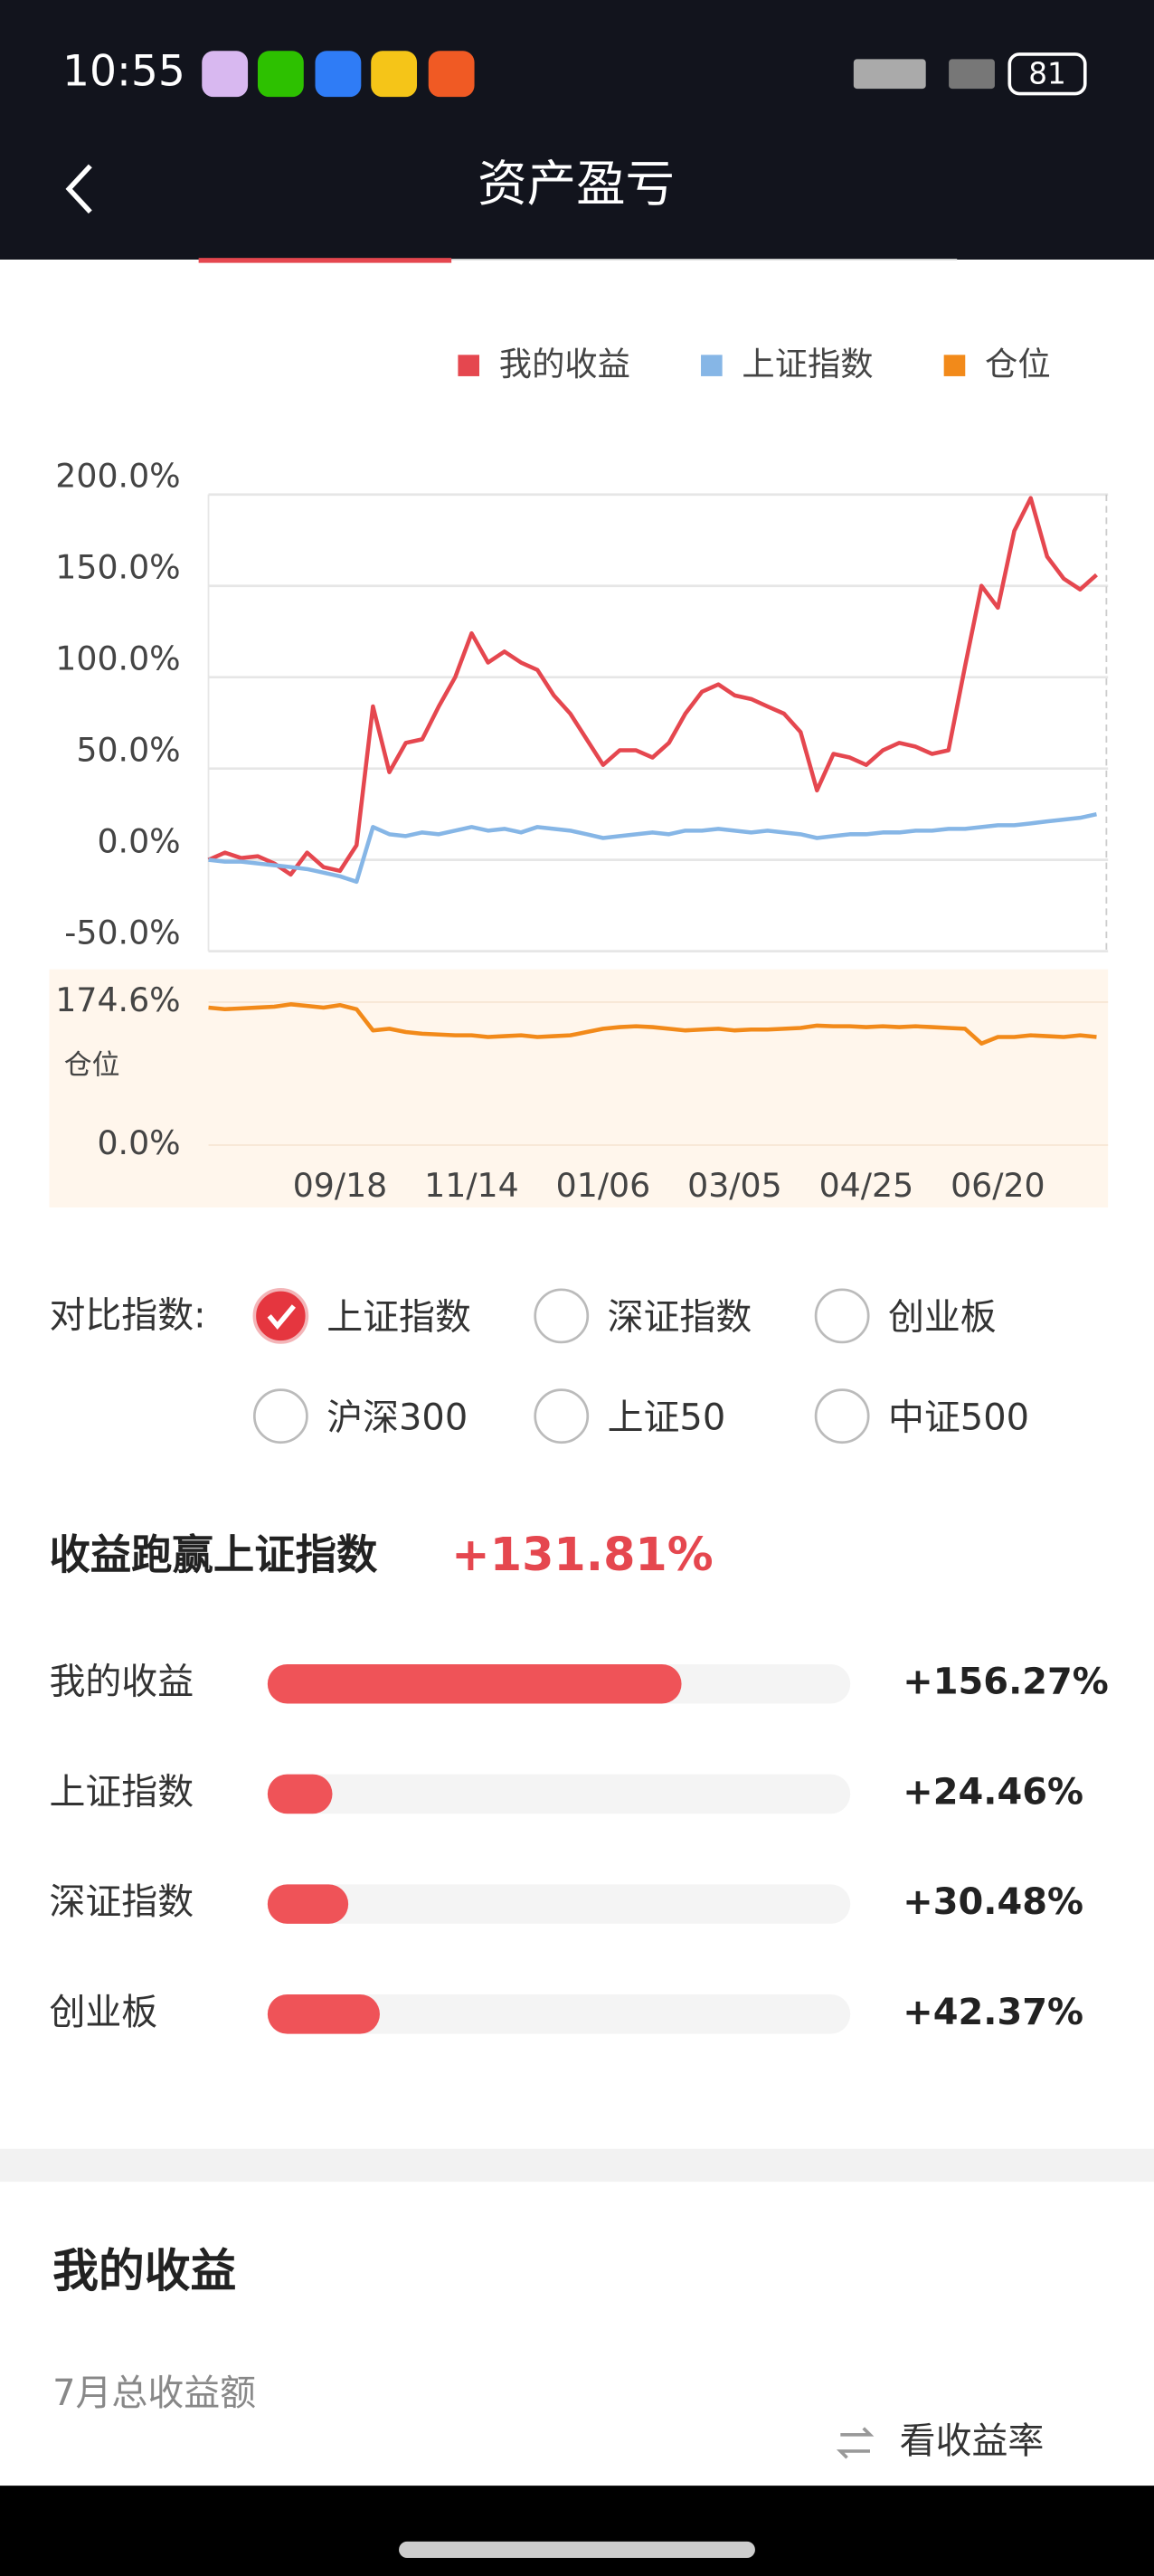 This screenshot has width=1154, height=2576. I want to click on status-icons, so click(924, 74).